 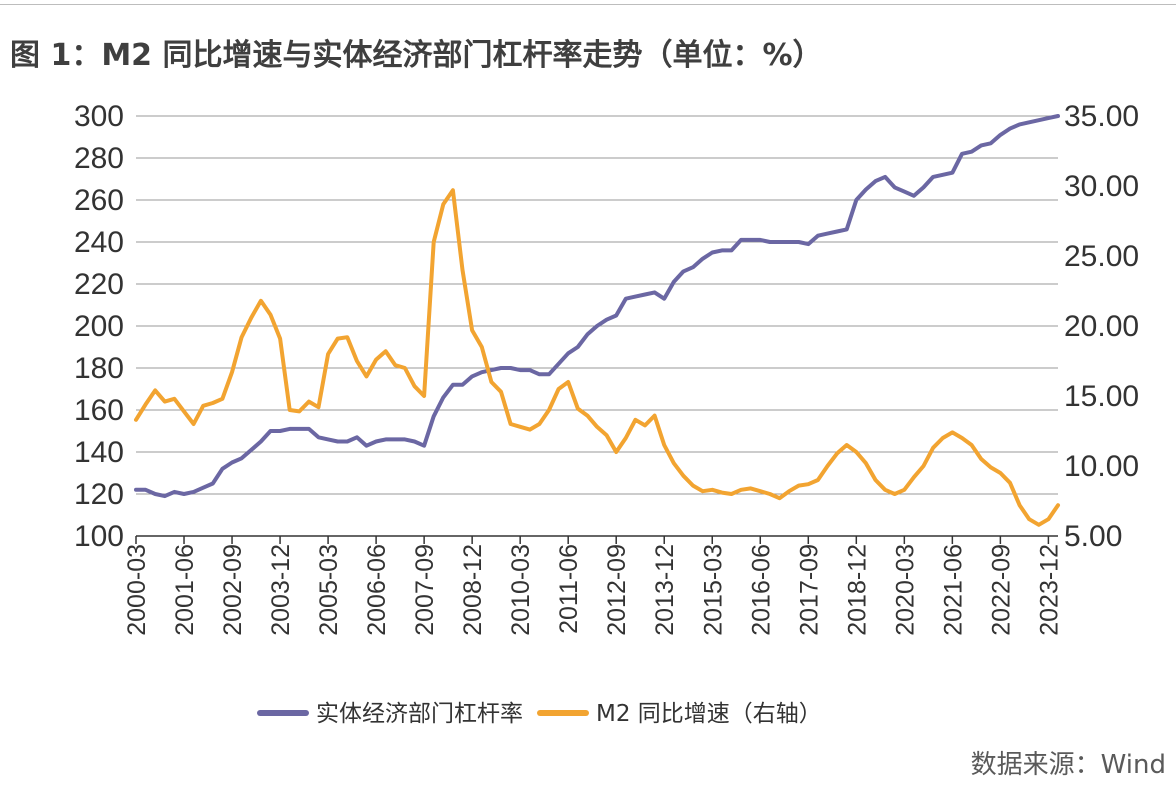 I want to click on left-tick-label: 220, so click(x=99, y=284).